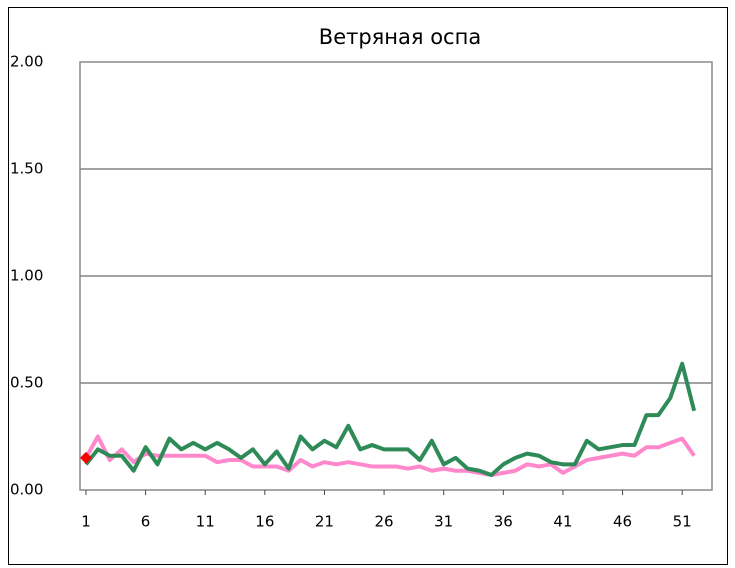  I want to click on chart-title: Ветряная оспа, so click(400, 37).